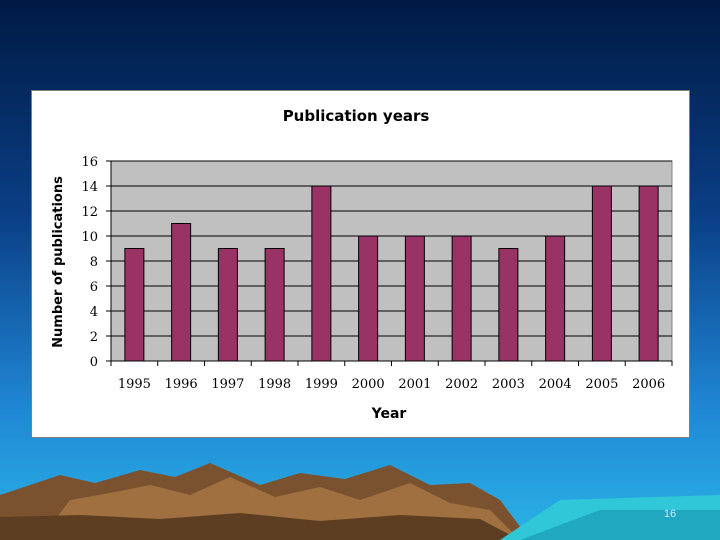 The width and height of the screenshot is (720, 540). I want to click on y-tick-label: 0, so click(94, 362).